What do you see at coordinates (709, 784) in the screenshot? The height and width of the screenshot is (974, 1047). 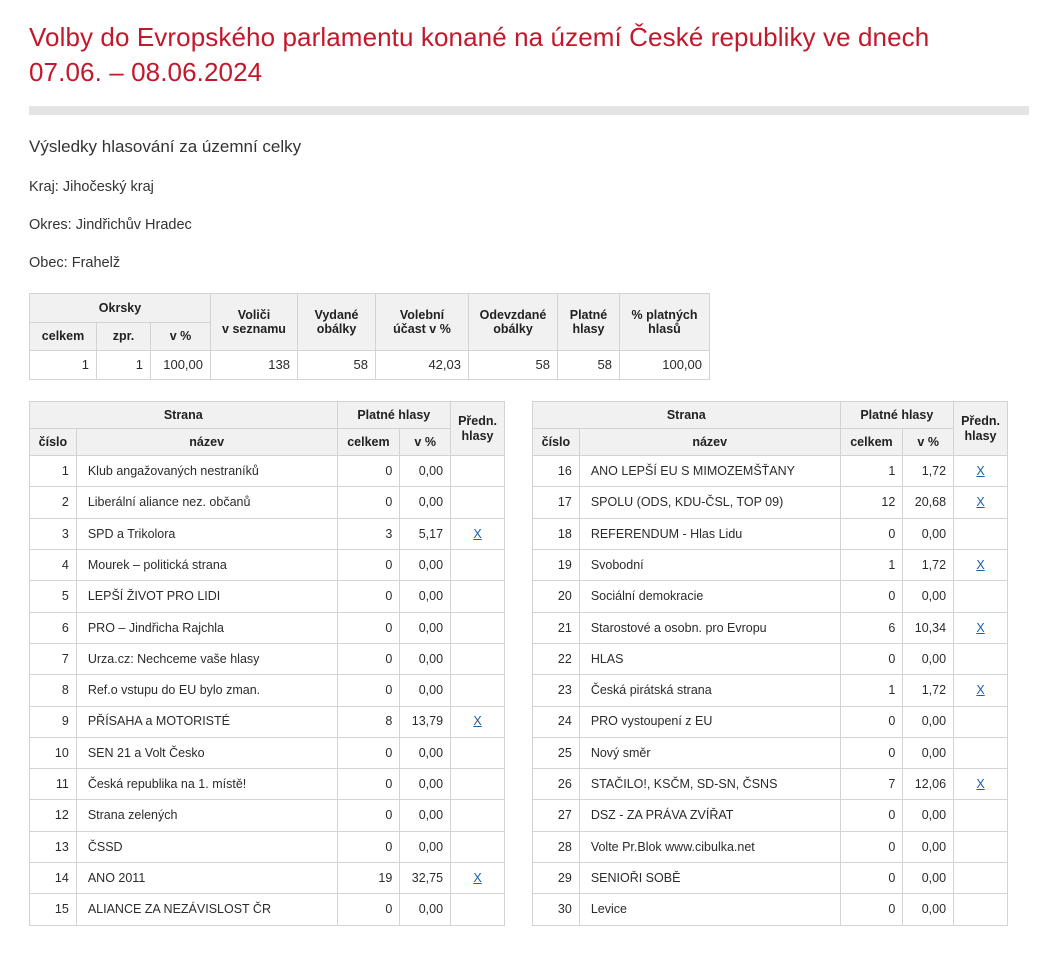 I see `party-name: STAČILO!, KSČM, SD-SN, ČSNS` at bounding box center [709, 784].